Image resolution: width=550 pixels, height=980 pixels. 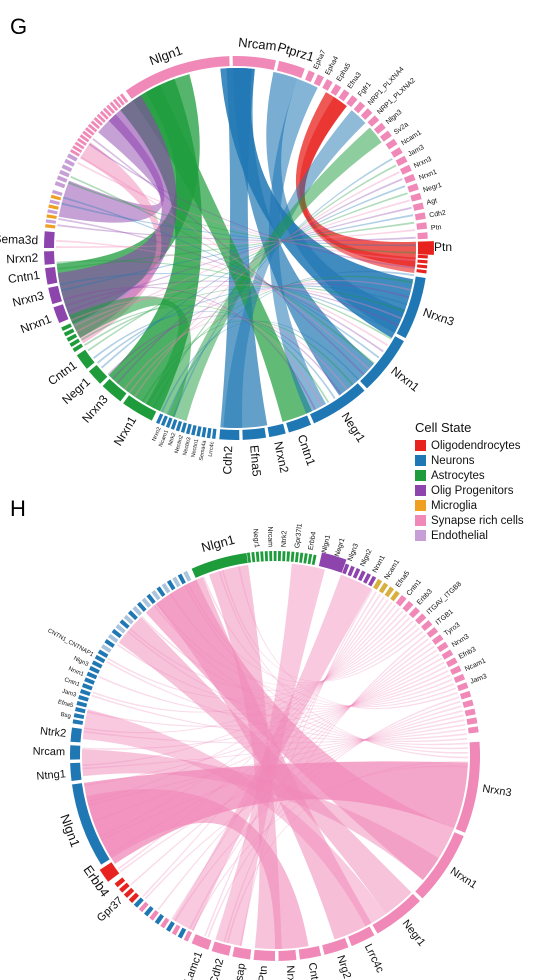 I want to click on sector-nrxn2, so click(x=276, y=430).